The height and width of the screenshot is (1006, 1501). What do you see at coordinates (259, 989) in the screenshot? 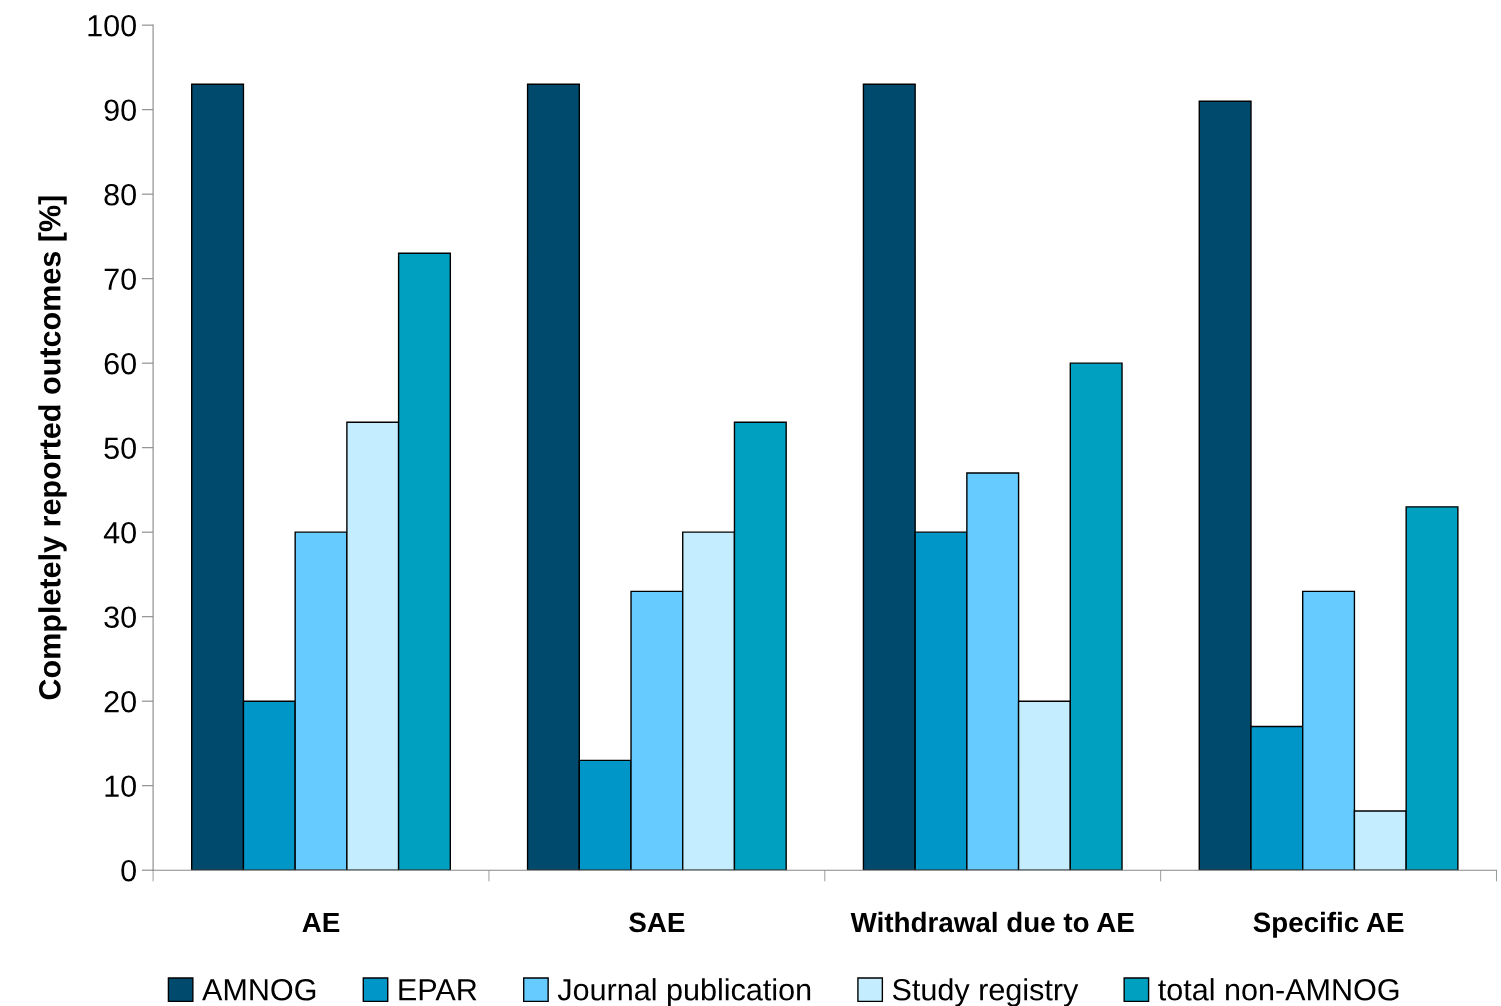
I see `legend-label: AMNOG` at bounding box center [259, 989].